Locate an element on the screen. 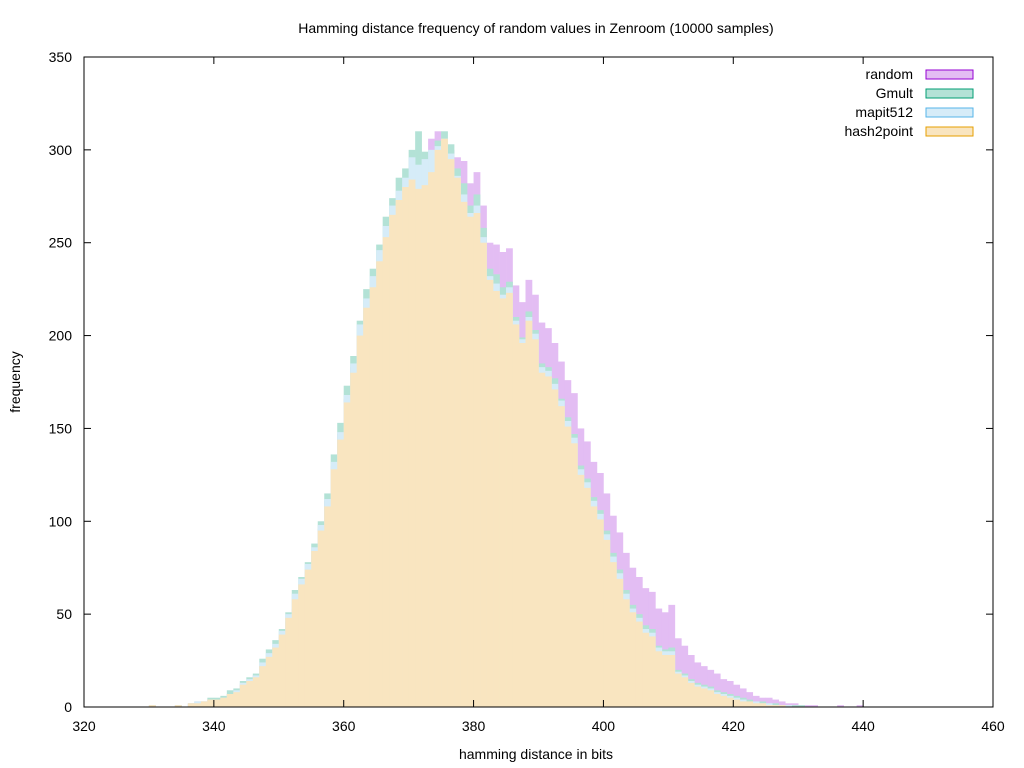 The image size is (1024, 768). y-tick-label: 350 is located at coordinates (61, 57).